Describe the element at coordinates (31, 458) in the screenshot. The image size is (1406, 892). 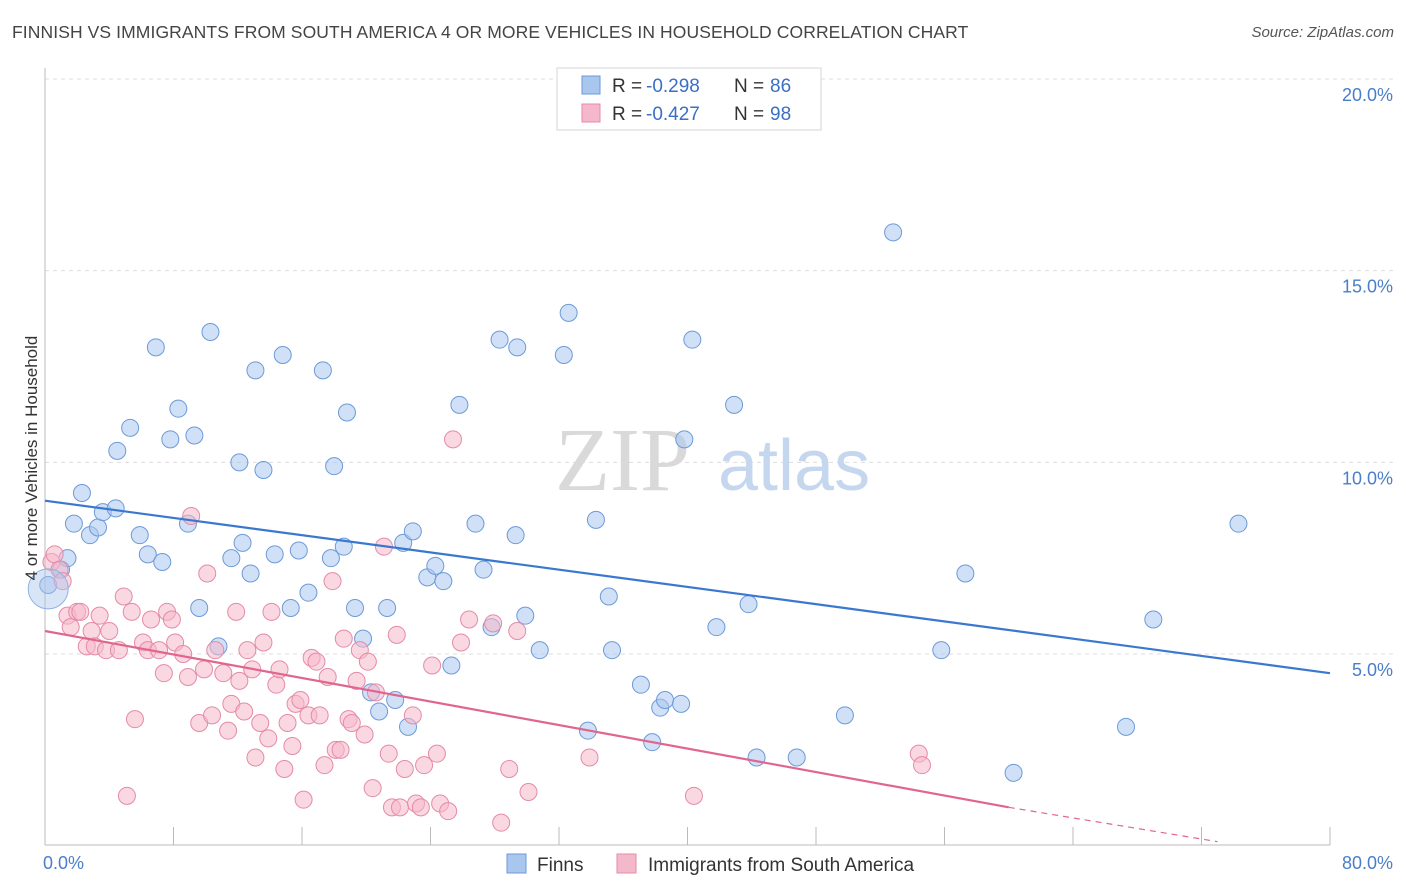
I see `y-axis-label: 4 or more Vehicles in Household` at that location.